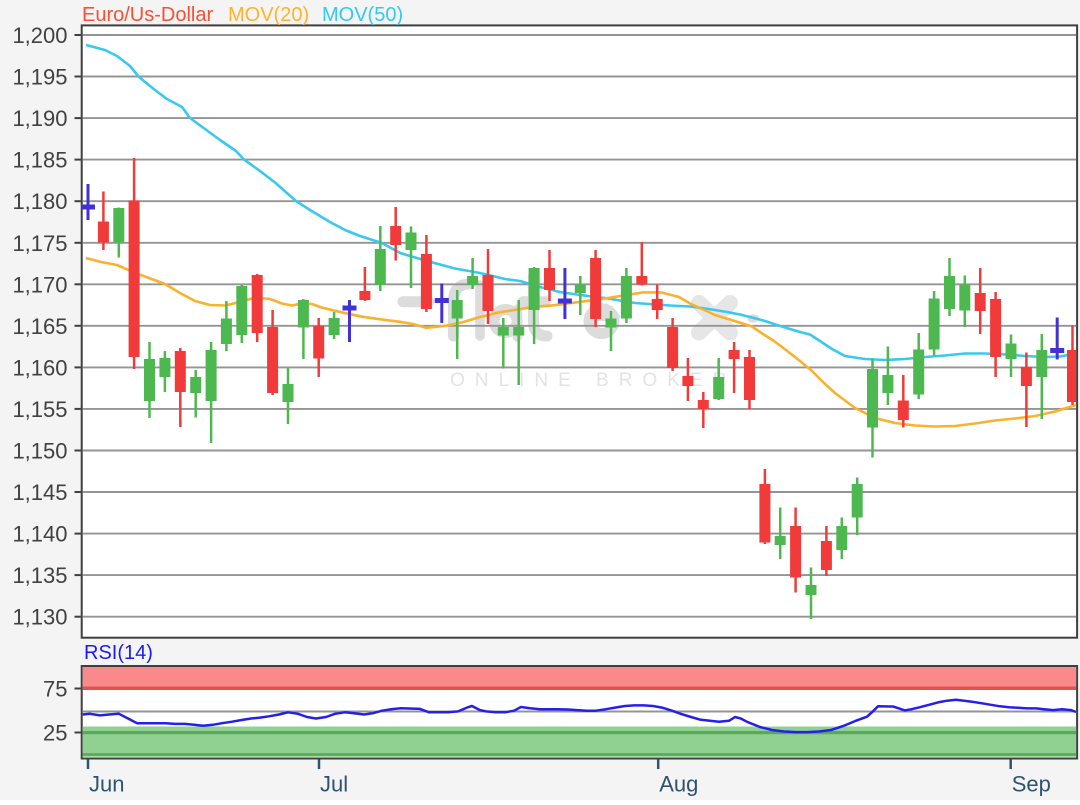 This screenshot has height=805, width=1080. Describe the element at coordinates (39, 201) in the screenshot. I see `svg-text: 1,180` at that location.